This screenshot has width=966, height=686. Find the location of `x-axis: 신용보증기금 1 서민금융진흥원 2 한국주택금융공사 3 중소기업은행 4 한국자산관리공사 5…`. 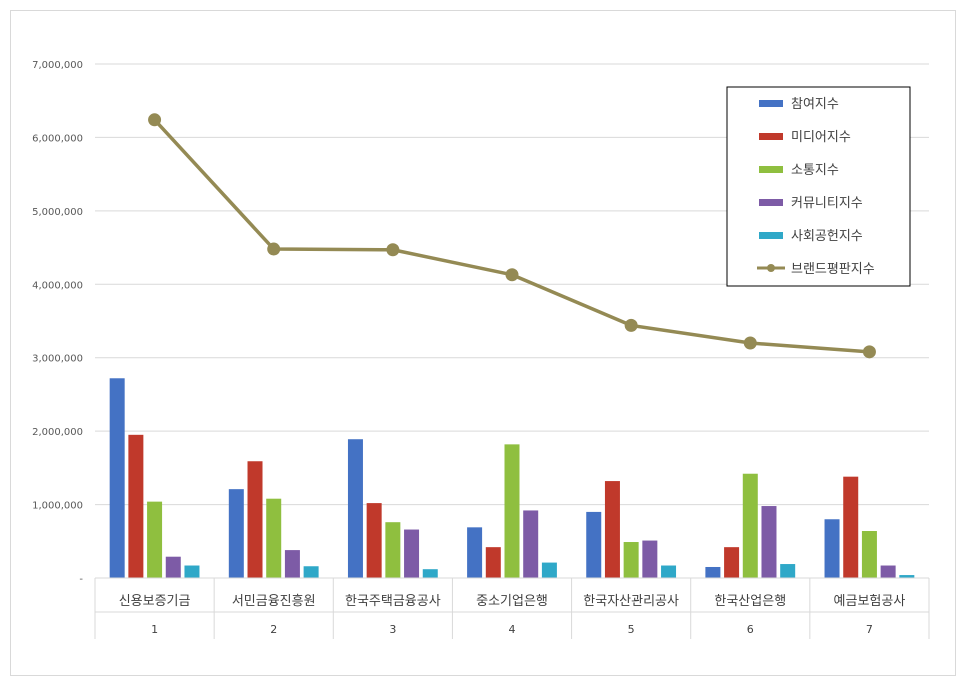

x-axis: 신용보증기금 1 서민금융진흥원 2 한국주택금융공사 3 중소기업은행 4 한국자산관리공사 5… is located at coordinates (512, 608).